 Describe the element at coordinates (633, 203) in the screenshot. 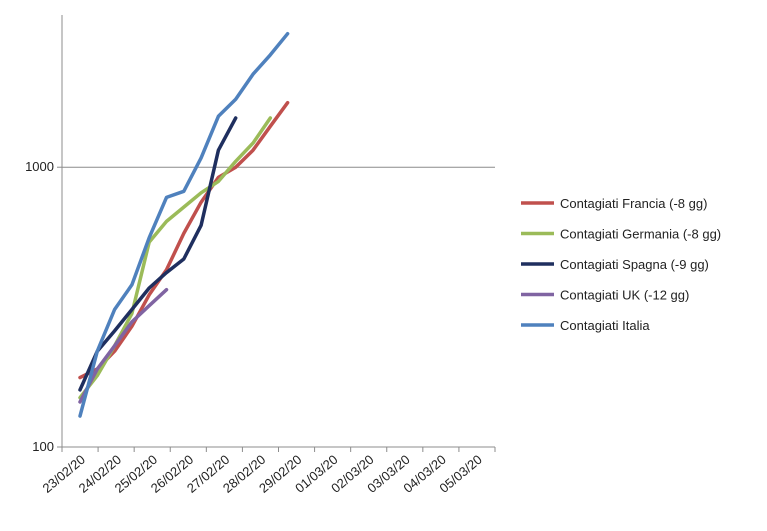

I see `legend-label: Contagiati Francia (-8 gg)` at that location.